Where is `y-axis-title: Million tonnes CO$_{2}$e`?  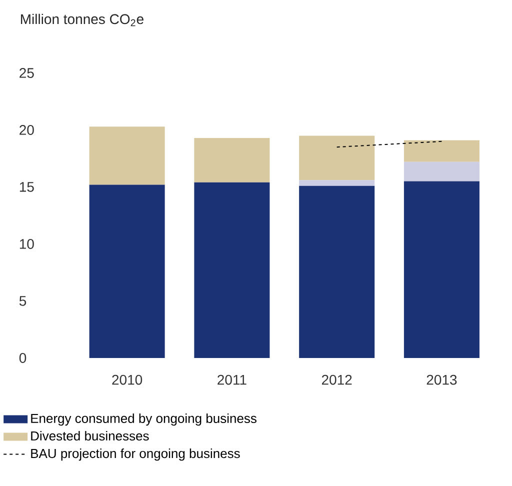
y-axis-title: Million tonnes CO$_{2}$e is located at coordinates (82, 20).